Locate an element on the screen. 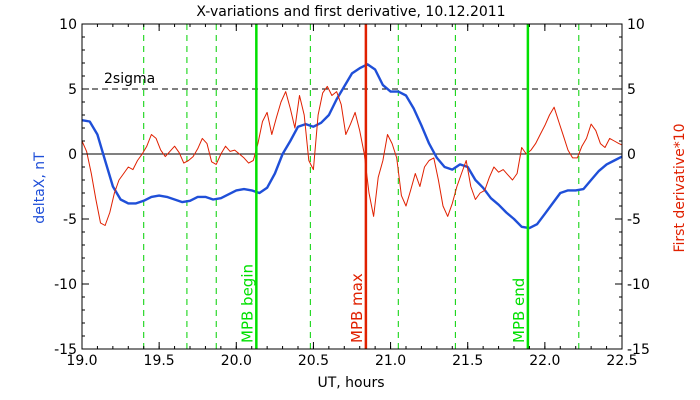 This screenshot has width=700, height=400. y-tick-label-left: 10 is located at coordinates (68, 25).